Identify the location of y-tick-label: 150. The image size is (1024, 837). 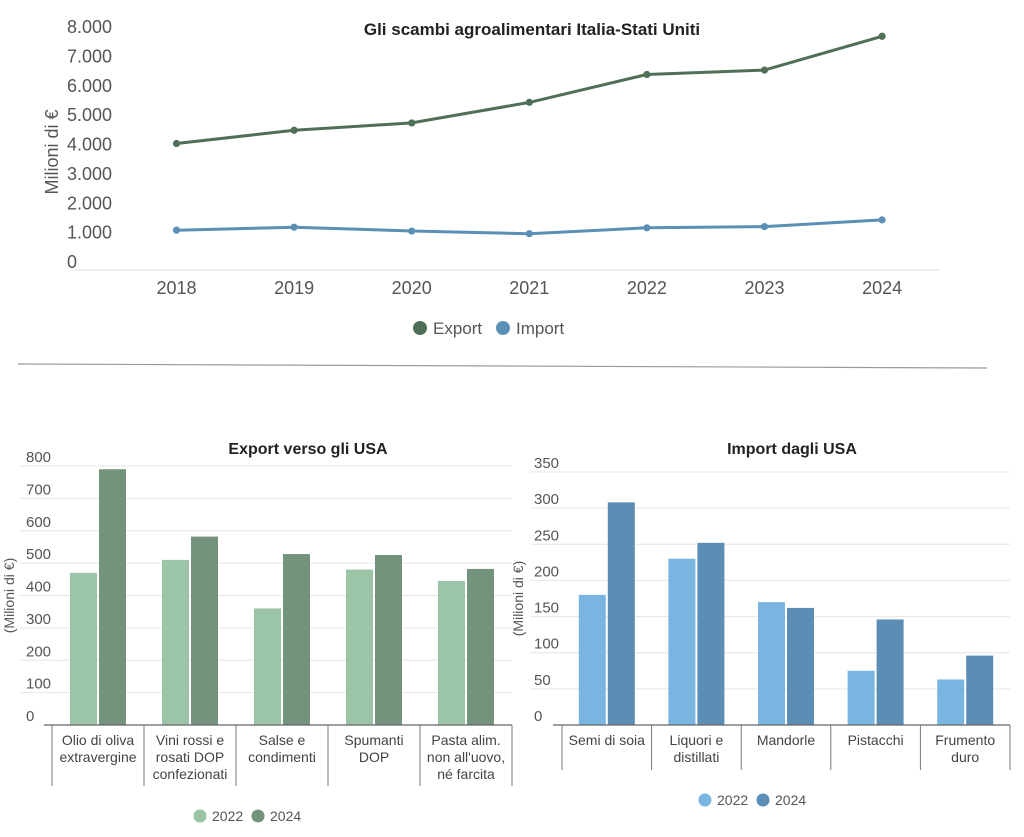
(546, 608).